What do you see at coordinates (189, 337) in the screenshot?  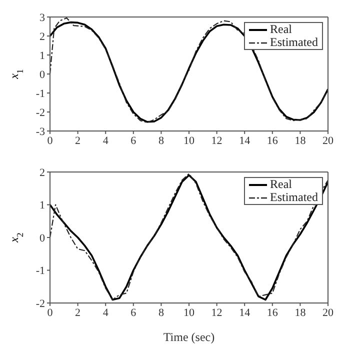 I see `x-axis-title: Time (sec)` at bounding box center [189, 337].